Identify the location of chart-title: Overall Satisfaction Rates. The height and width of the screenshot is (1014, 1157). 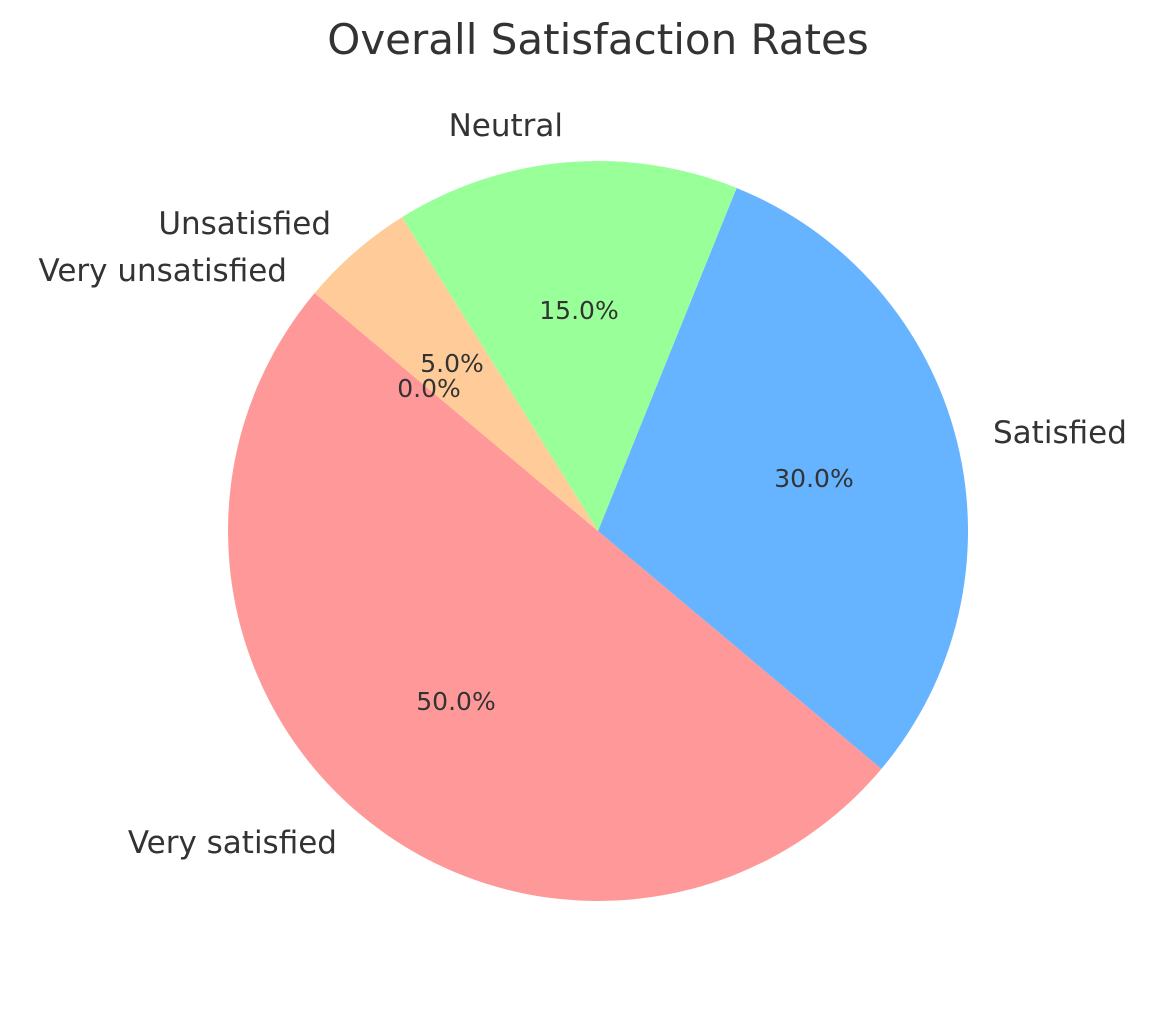
(597, 39).